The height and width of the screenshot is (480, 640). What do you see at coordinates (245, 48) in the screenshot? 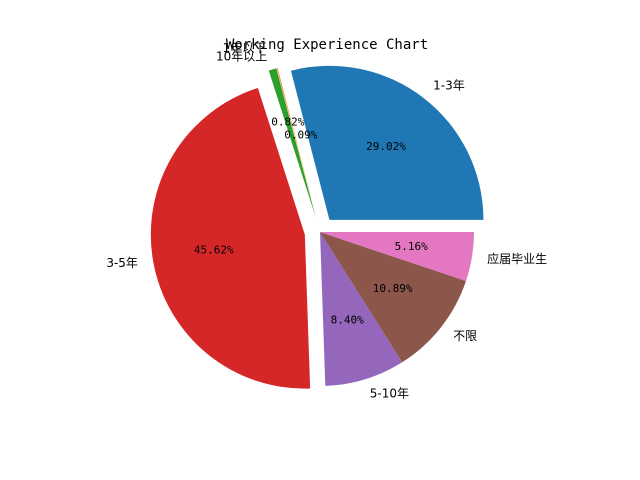
I see `slice-category-label-2: 1年以下` at bounding box center [245, 48].